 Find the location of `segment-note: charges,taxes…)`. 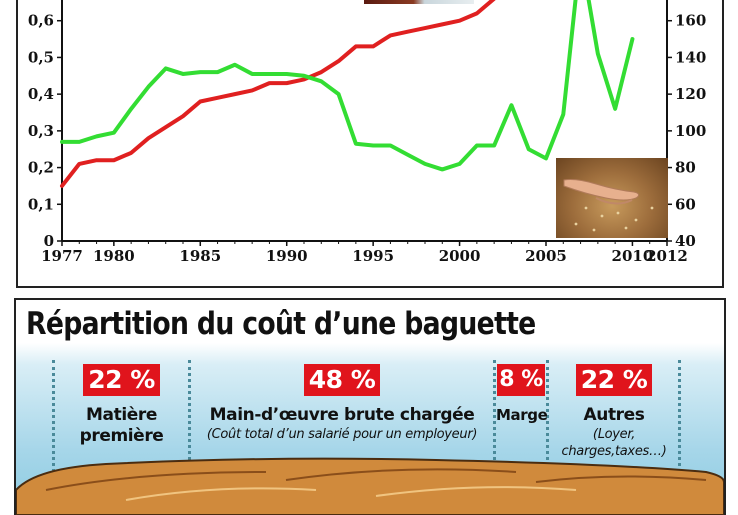

segment-note: charges,taxes…) is located at coordinates (614, 451).